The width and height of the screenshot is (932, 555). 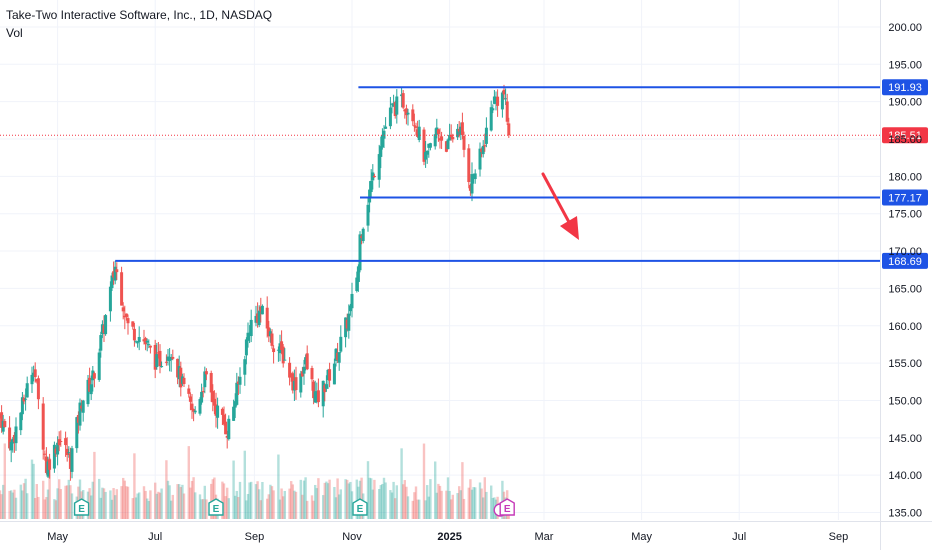 What do you see at coordinates (839, 537) in the screenshot?
I see `time-tick-label: Sep` at bounding box center [839, 537].